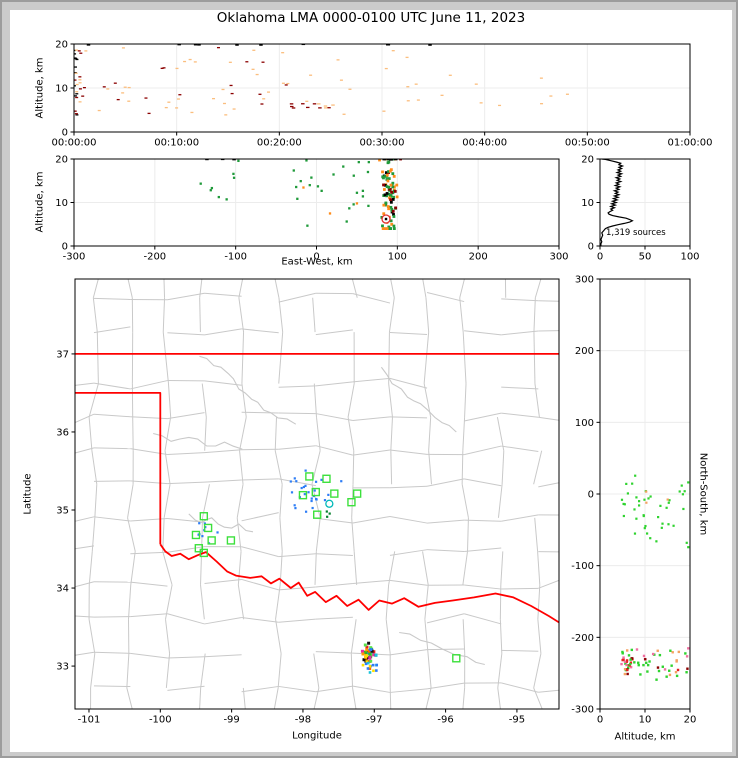 Image resolution: width=738 pixels, height=758 pixels. I want to click on time_height_panel-points, so click(321, 80).